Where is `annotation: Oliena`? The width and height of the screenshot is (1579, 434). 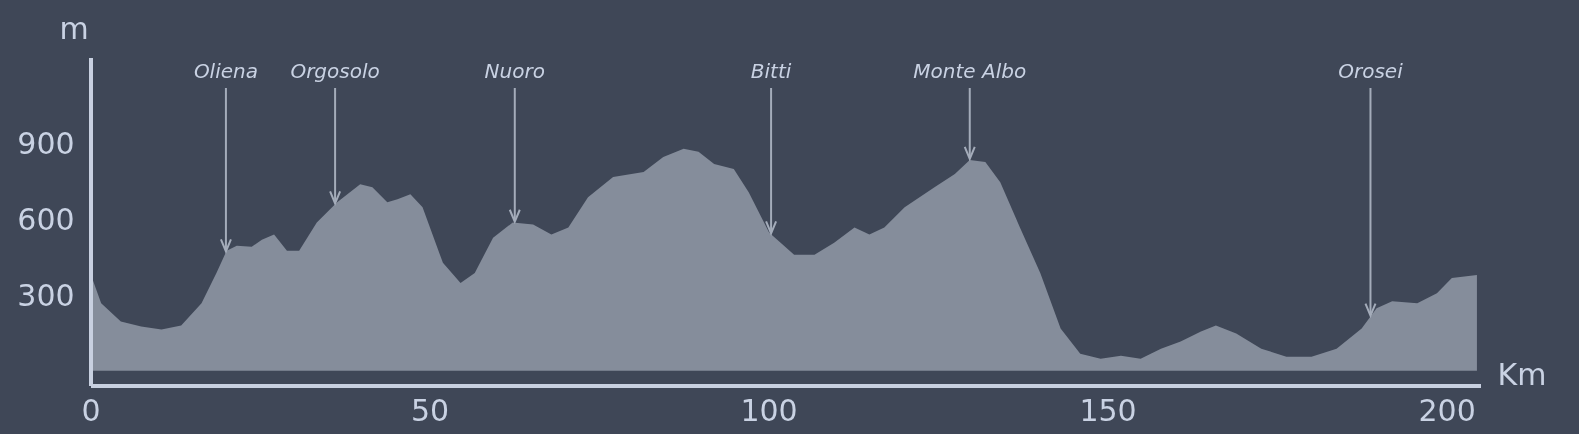 annotation: Oliena is located at coordinates (225, 71).